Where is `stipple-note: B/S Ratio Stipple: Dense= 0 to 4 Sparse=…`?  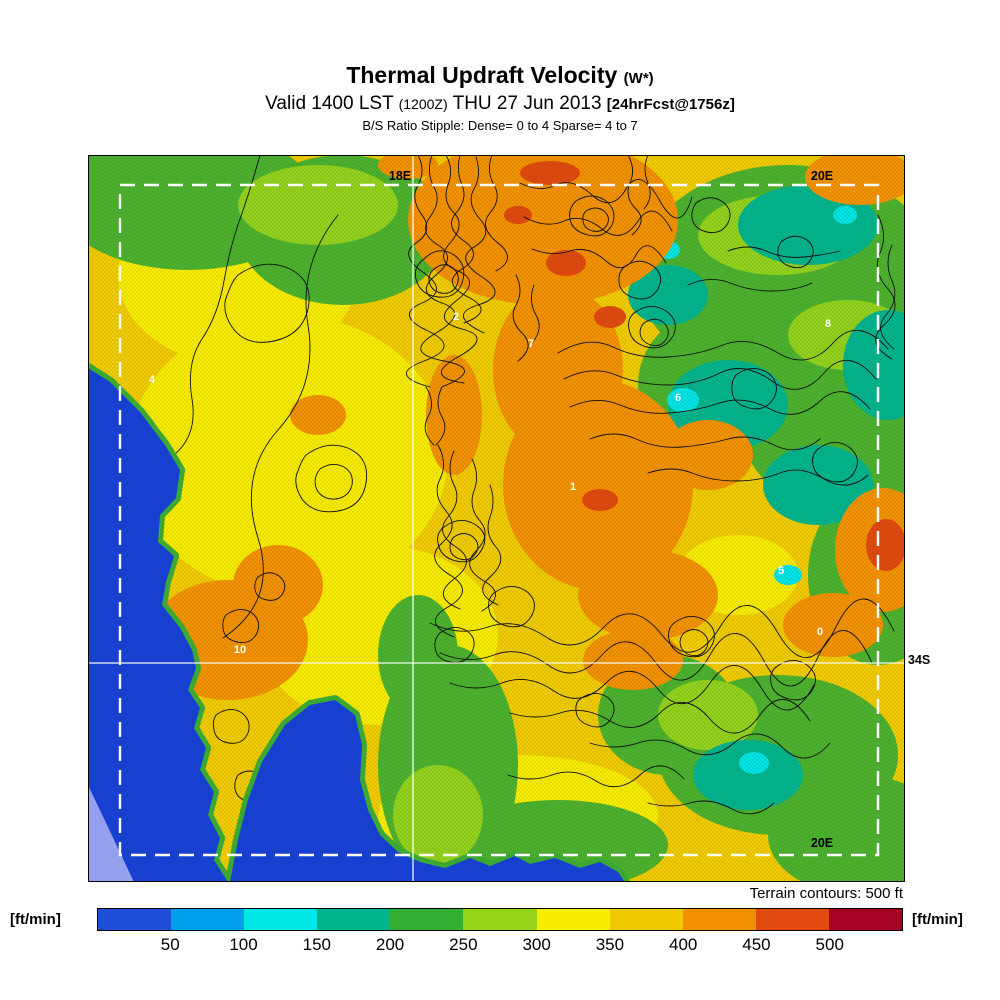
stipple-note: B/S Ratio Stipple: Dense= 0 to 4 Sparse=… is located at coordinates (500, 125).